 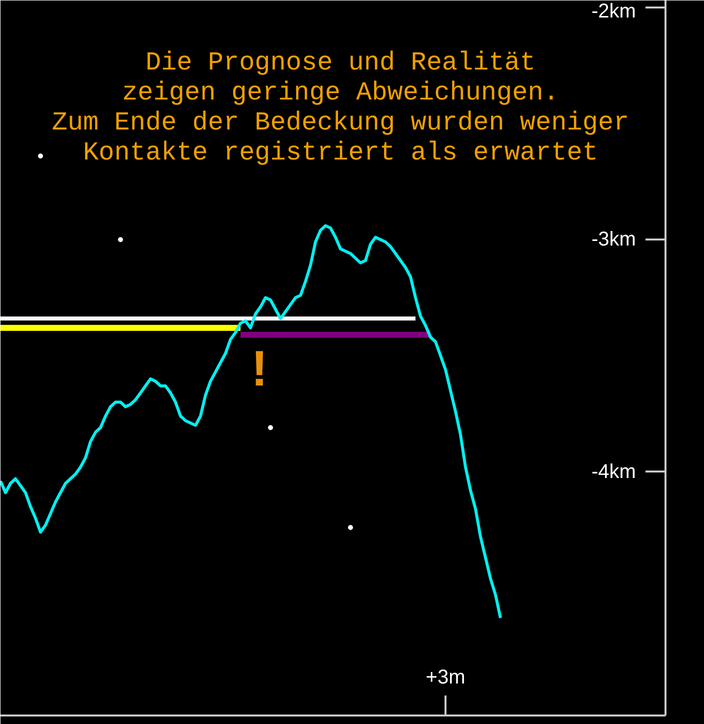 What do you see at coordinates (340, 78) in the screenshot?
I see `annotation: Die Prognose und Realität zeigen geringe Abweichungen.` at bounding box center [340, 78].